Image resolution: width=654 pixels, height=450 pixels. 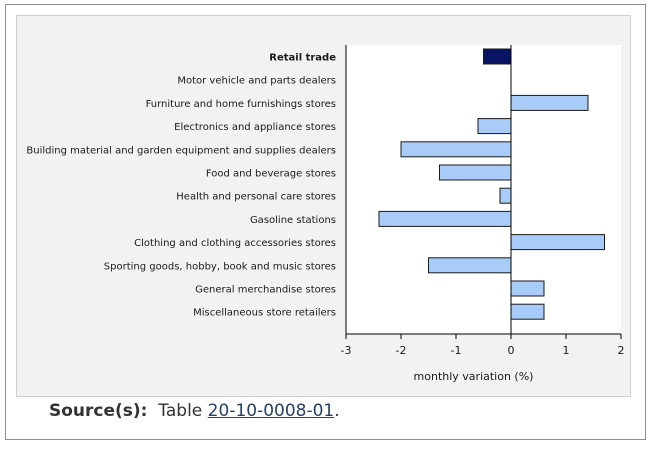 I want to click on category-label-6: Health and personal care stores, so click(x=256, y=197).